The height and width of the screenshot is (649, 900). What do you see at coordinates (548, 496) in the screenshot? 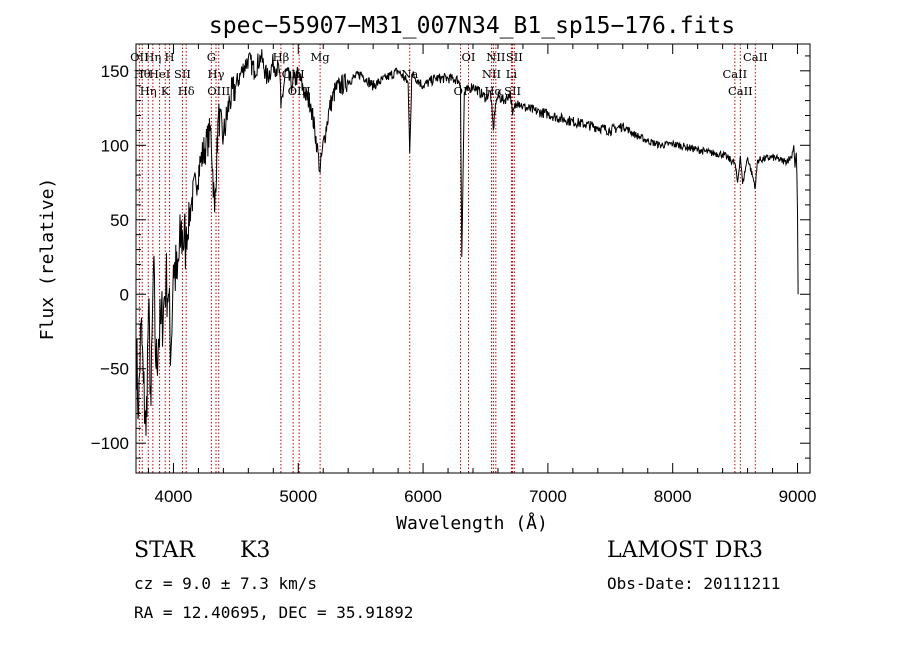
I see `x-tick-label: 7000` at bounding box center [548, 496].